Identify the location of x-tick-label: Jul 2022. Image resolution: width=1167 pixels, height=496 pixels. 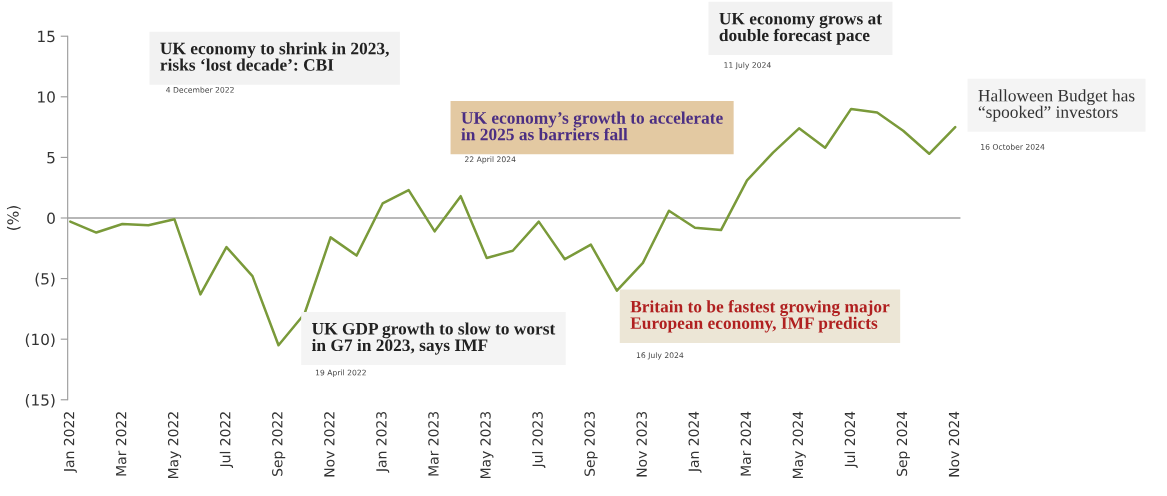
(226, 440).